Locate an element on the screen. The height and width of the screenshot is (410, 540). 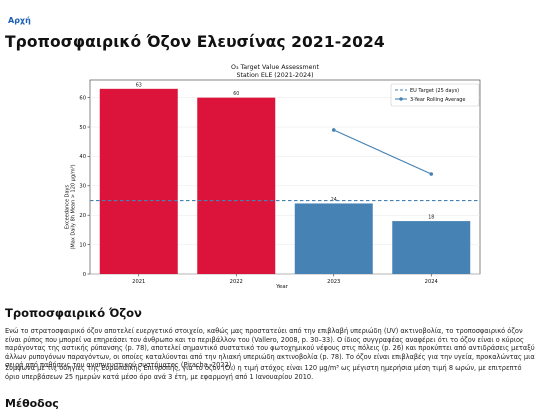
bar-value-label: 24 is located at coordinates (334, 200).